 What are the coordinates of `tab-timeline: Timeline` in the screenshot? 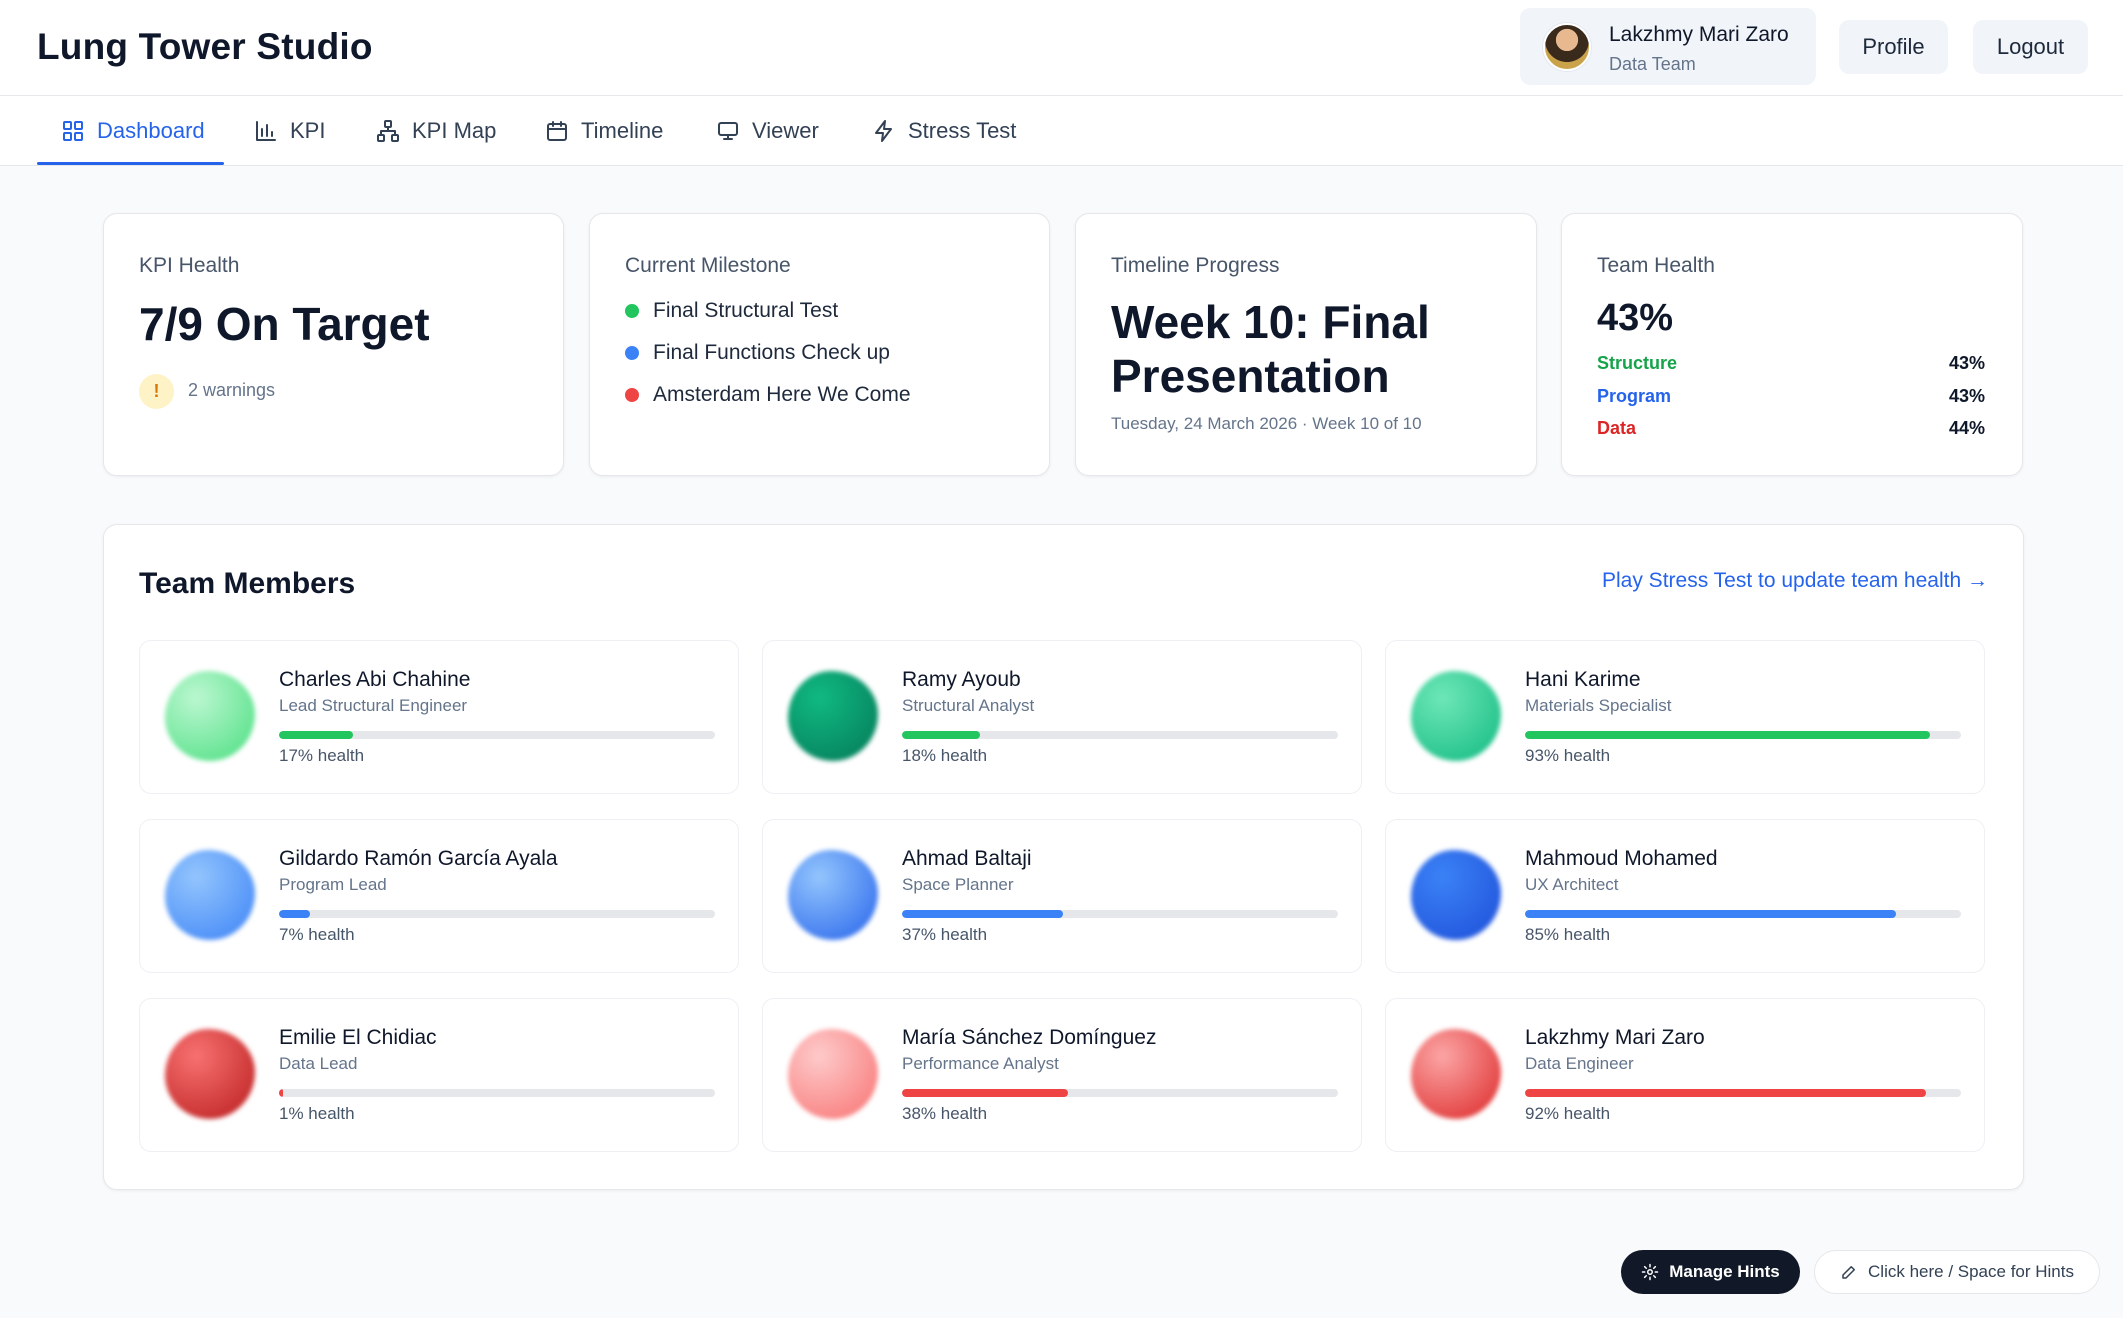 It's located at (604, 131).